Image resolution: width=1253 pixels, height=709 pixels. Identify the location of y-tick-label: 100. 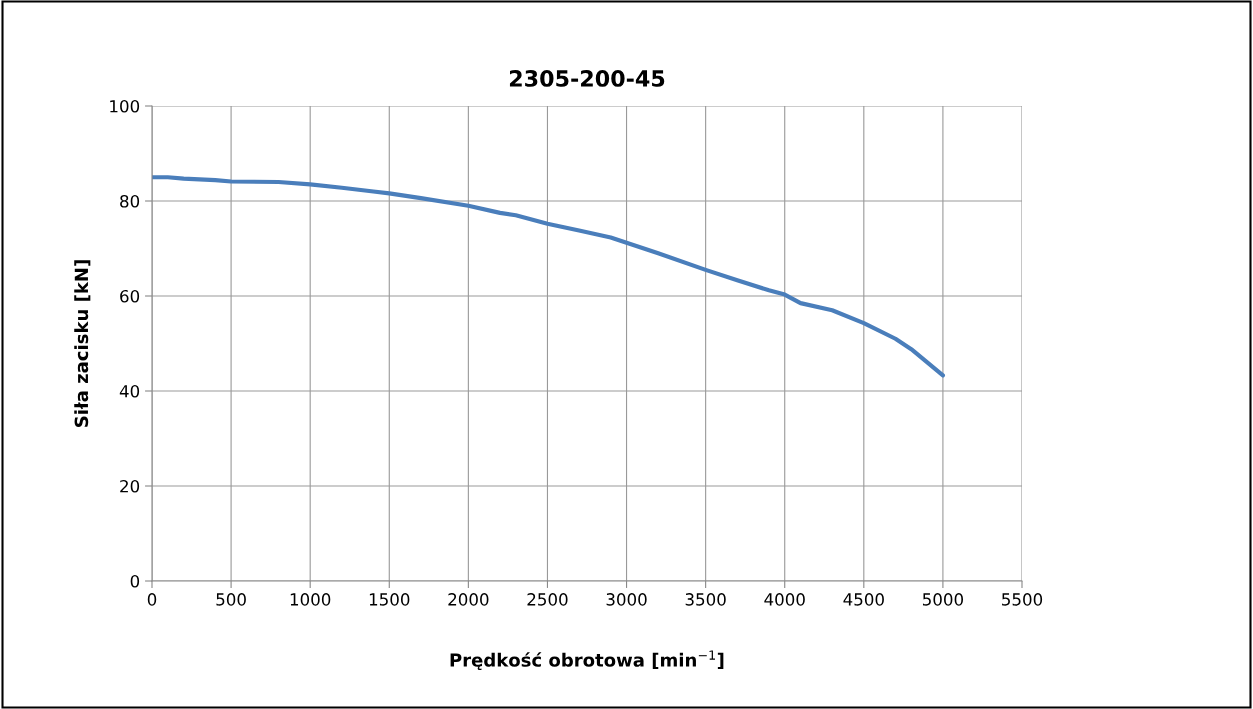
(125, 106).